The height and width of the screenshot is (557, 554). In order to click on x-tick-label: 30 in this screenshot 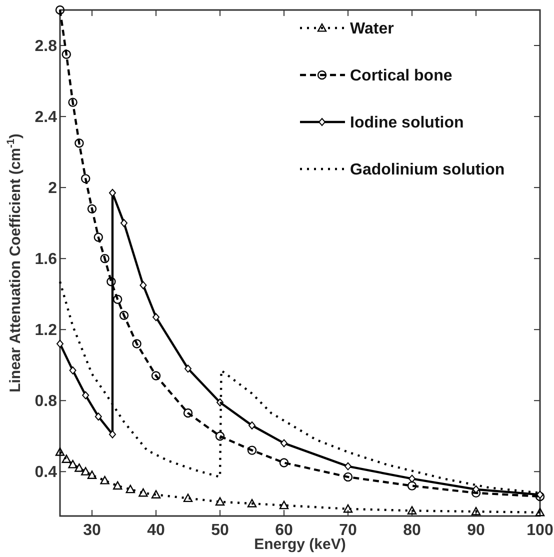, I will do `click(92, 530)`.